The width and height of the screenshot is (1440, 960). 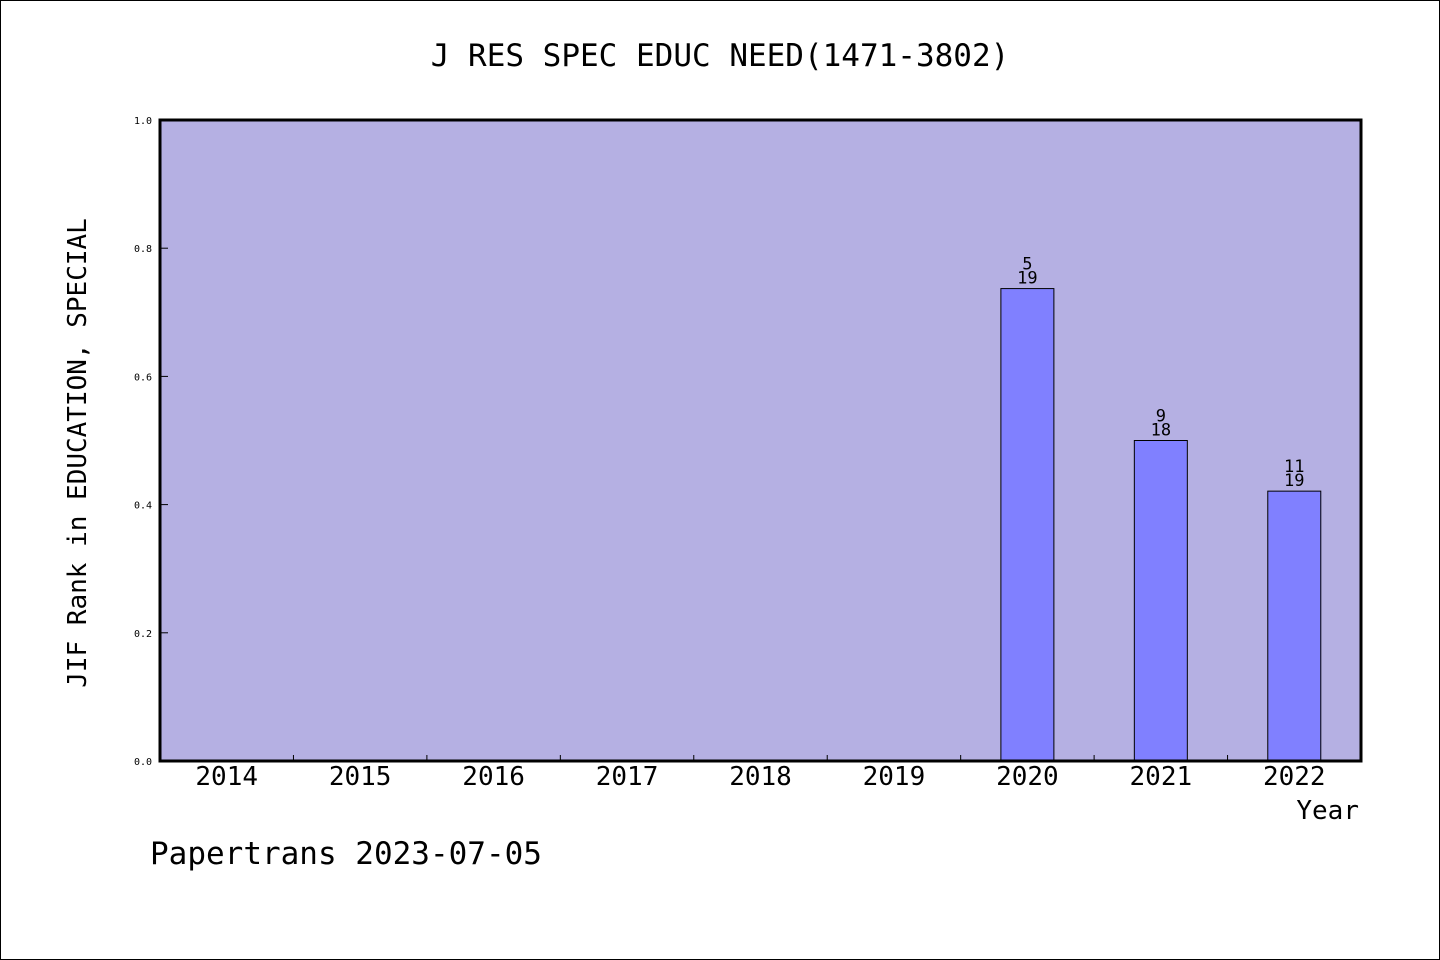 I want to click on papertrans-watermark: Papertrans 2023-07-05, so click(x=346, y=854).